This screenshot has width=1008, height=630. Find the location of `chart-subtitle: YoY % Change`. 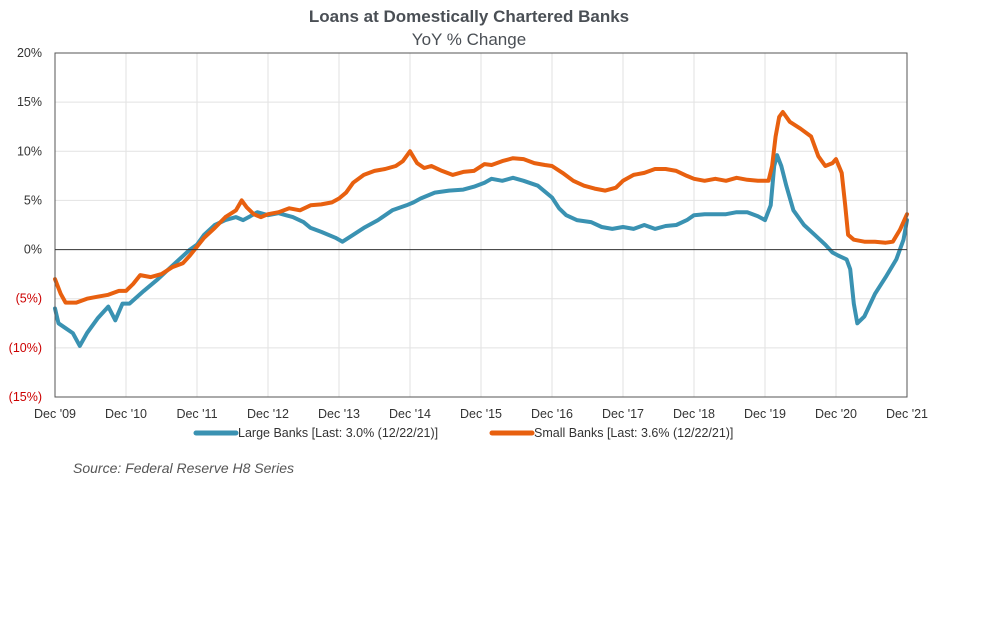

chart-subtitle: YoY % Change is located at coordinates (469, 39).